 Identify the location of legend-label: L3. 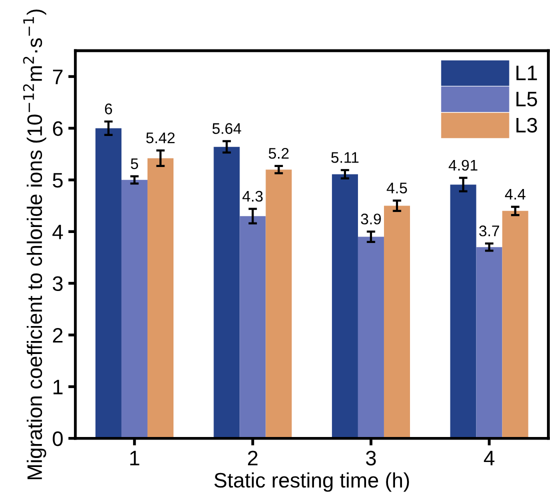
(527, 125).